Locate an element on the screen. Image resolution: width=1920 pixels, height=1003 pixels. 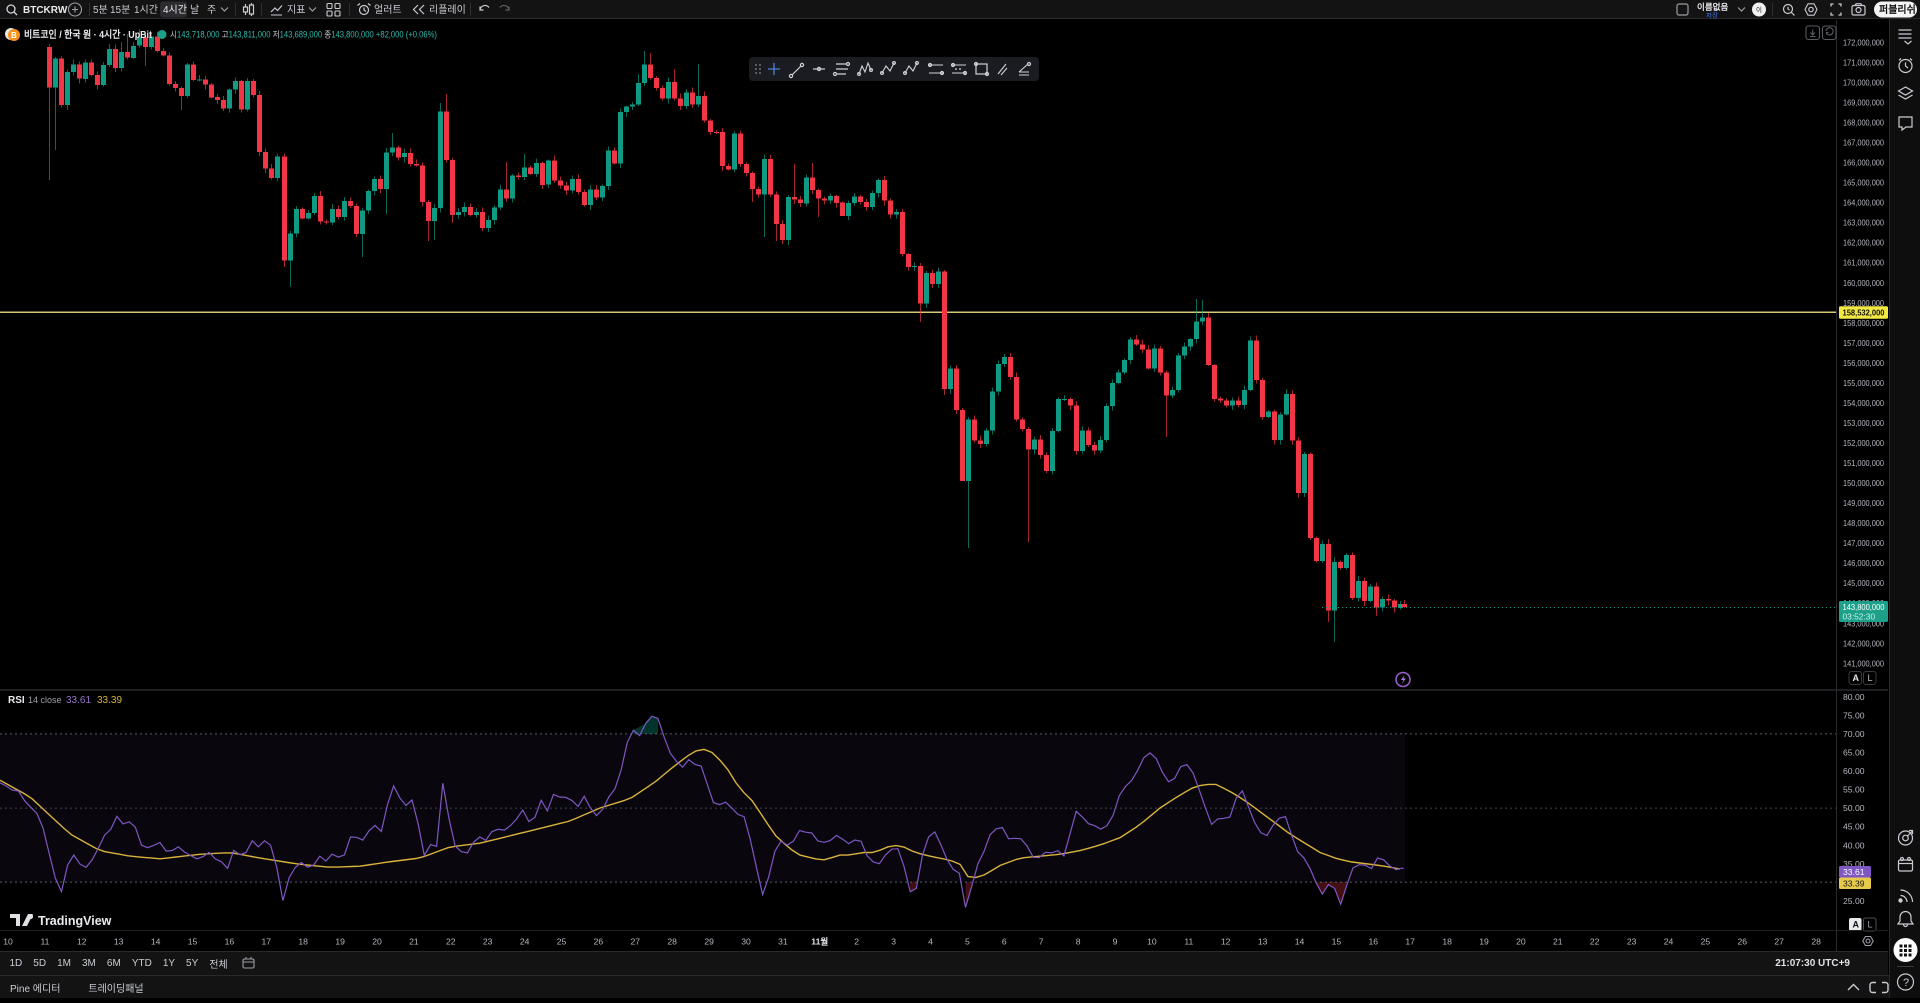
svg-text: 9 is located at coordinates (1115, 942).